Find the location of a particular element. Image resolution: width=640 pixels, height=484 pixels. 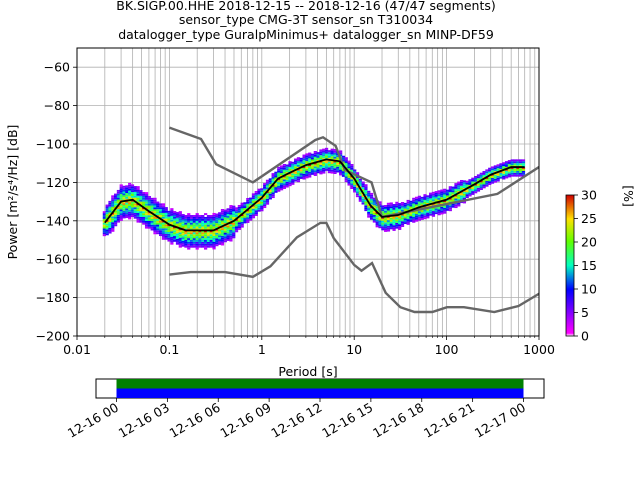

y-tick-label: −60 is located at coordinates (57, 67).